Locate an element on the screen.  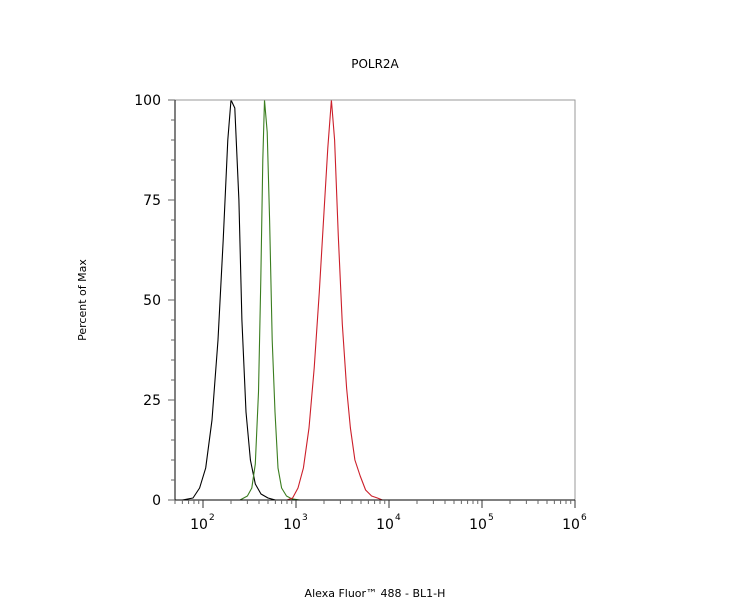
x-tick-exponent: 6 is located at coordinates (584, 518).